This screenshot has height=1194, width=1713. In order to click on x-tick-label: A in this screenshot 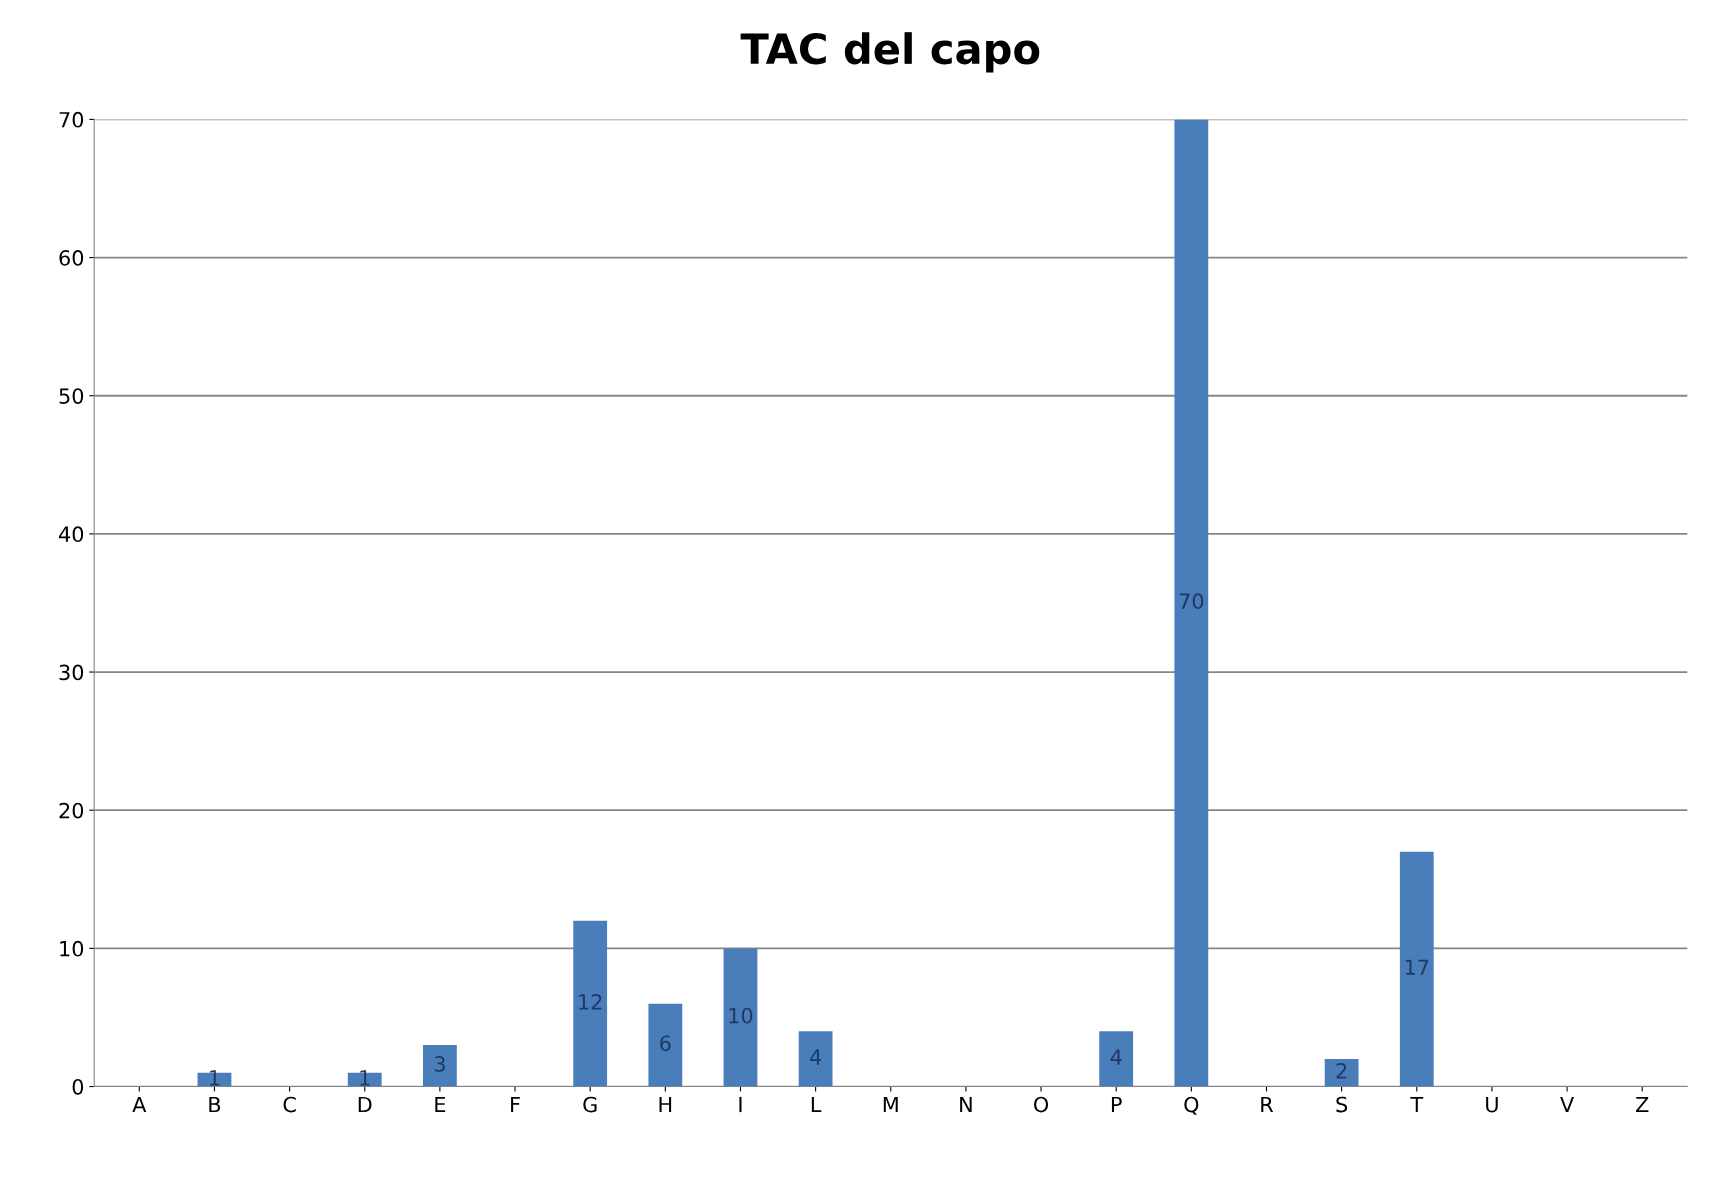, I will do `click(139, 1104)`.